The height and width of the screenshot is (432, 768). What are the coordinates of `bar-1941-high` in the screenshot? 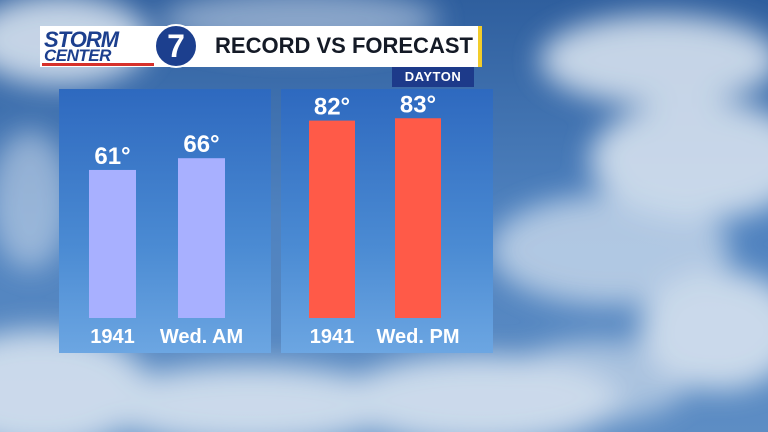 It's located at (332, 219).